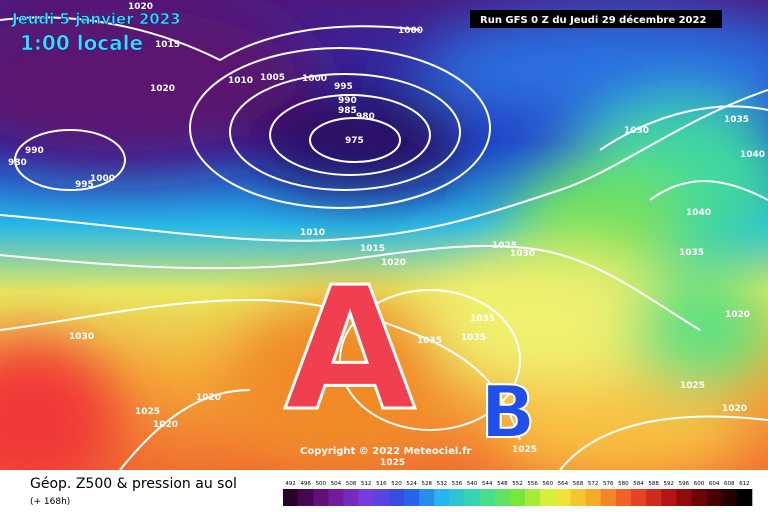 The width and height of the screenshot is (768, 512). What do you see at coordinates (290, 484) in the screenshot?
I see `scale-label: 492` at bounding box center [290, 484].